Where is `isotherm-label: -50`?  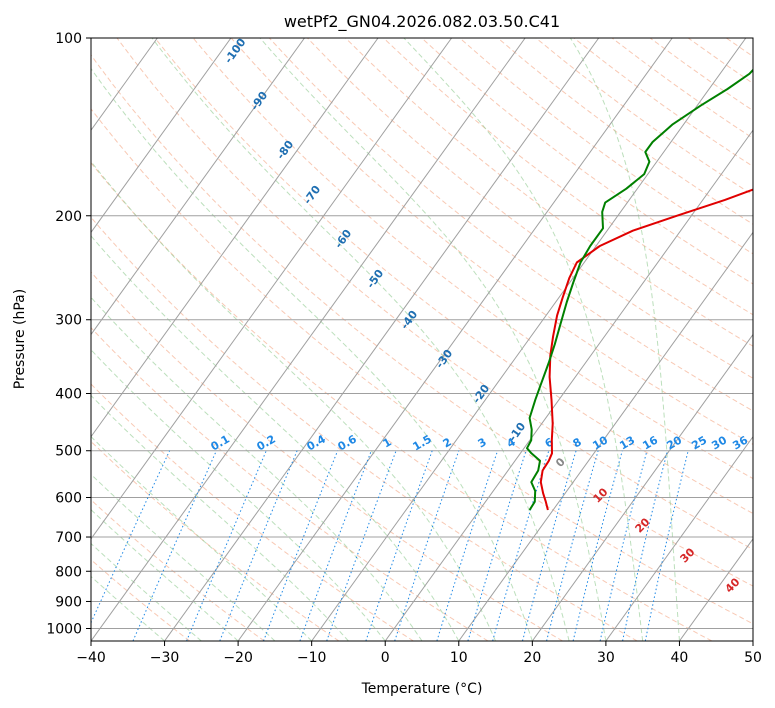
isotherm-label: -50 is located at coordinates (375, 279).